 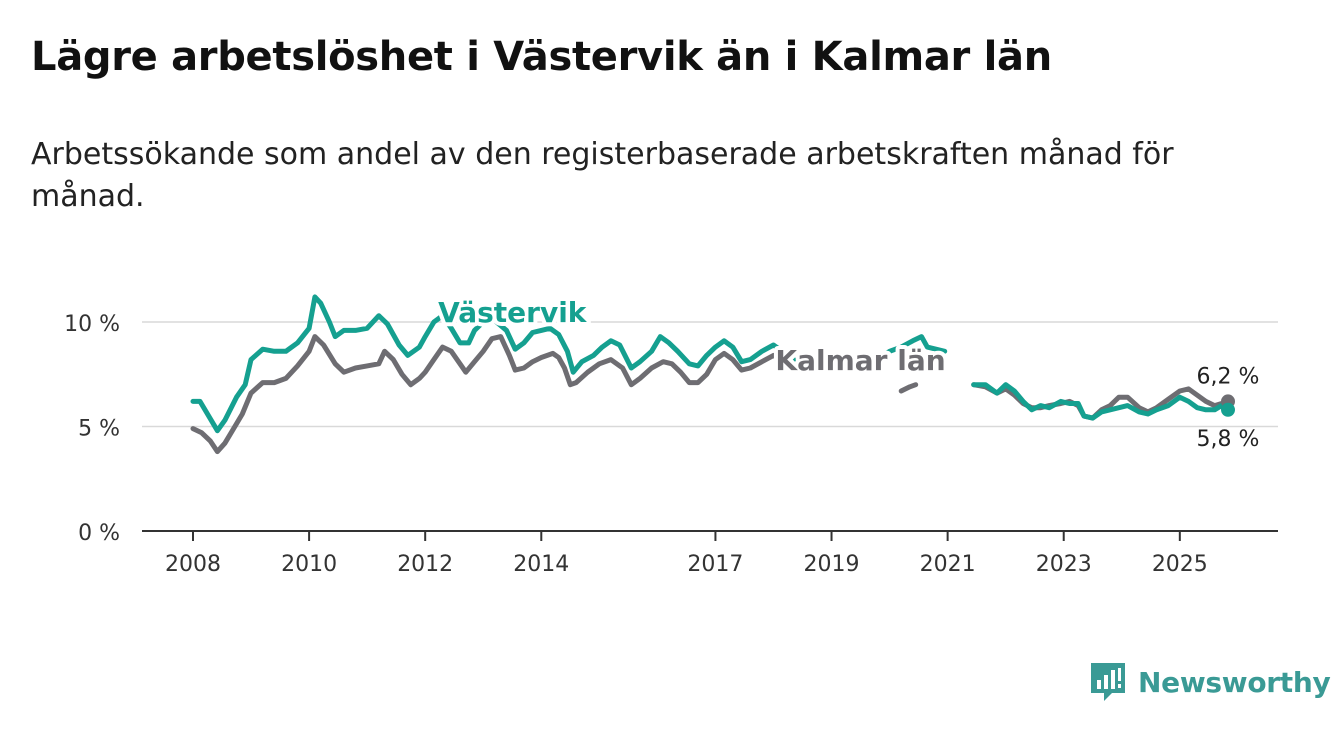 I want to click on x-tick-label: 2025, so click(x=1180, y=564).